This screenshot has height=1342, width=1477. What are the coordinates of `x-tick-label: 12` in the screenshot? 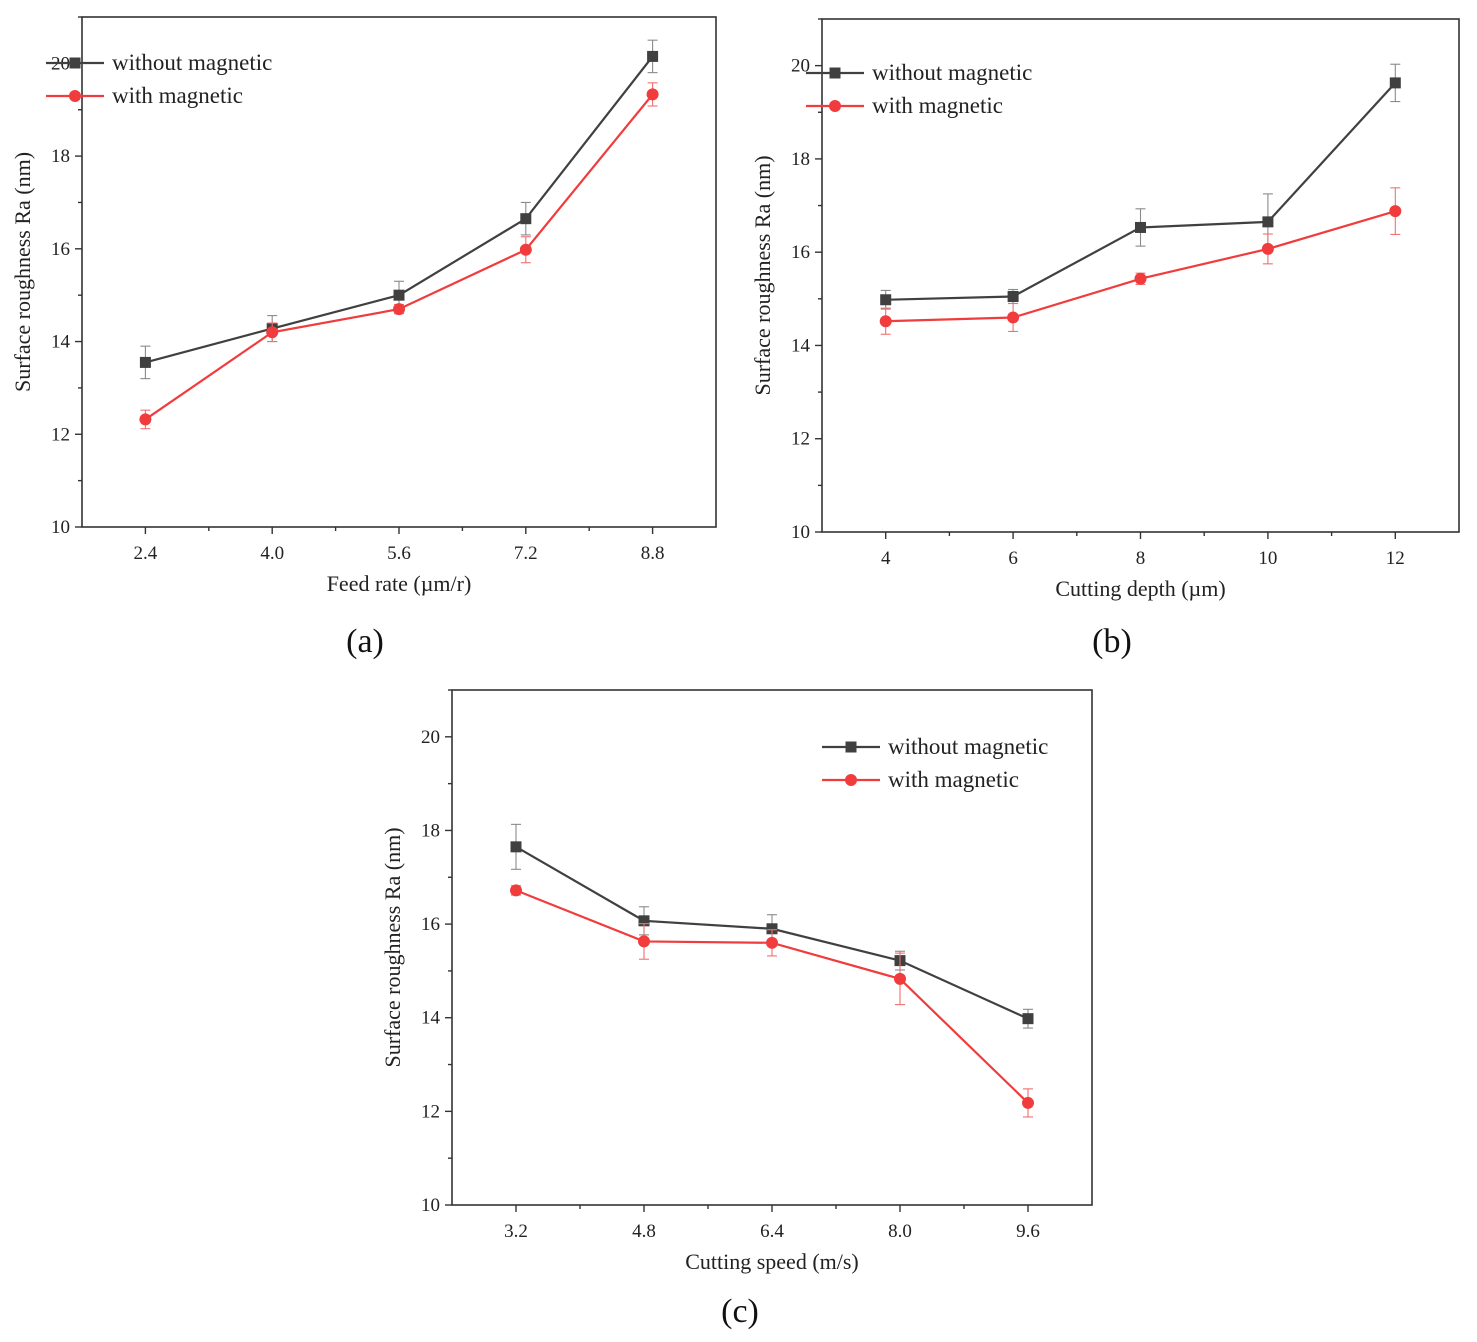 It's located at (1395, 558).